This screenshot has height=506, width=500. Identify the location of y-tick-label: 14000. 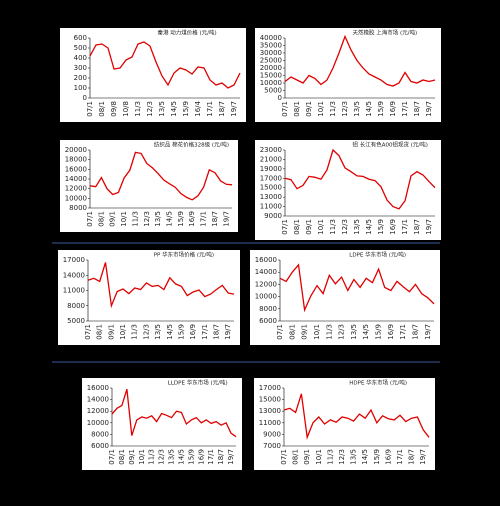
(74, 275).